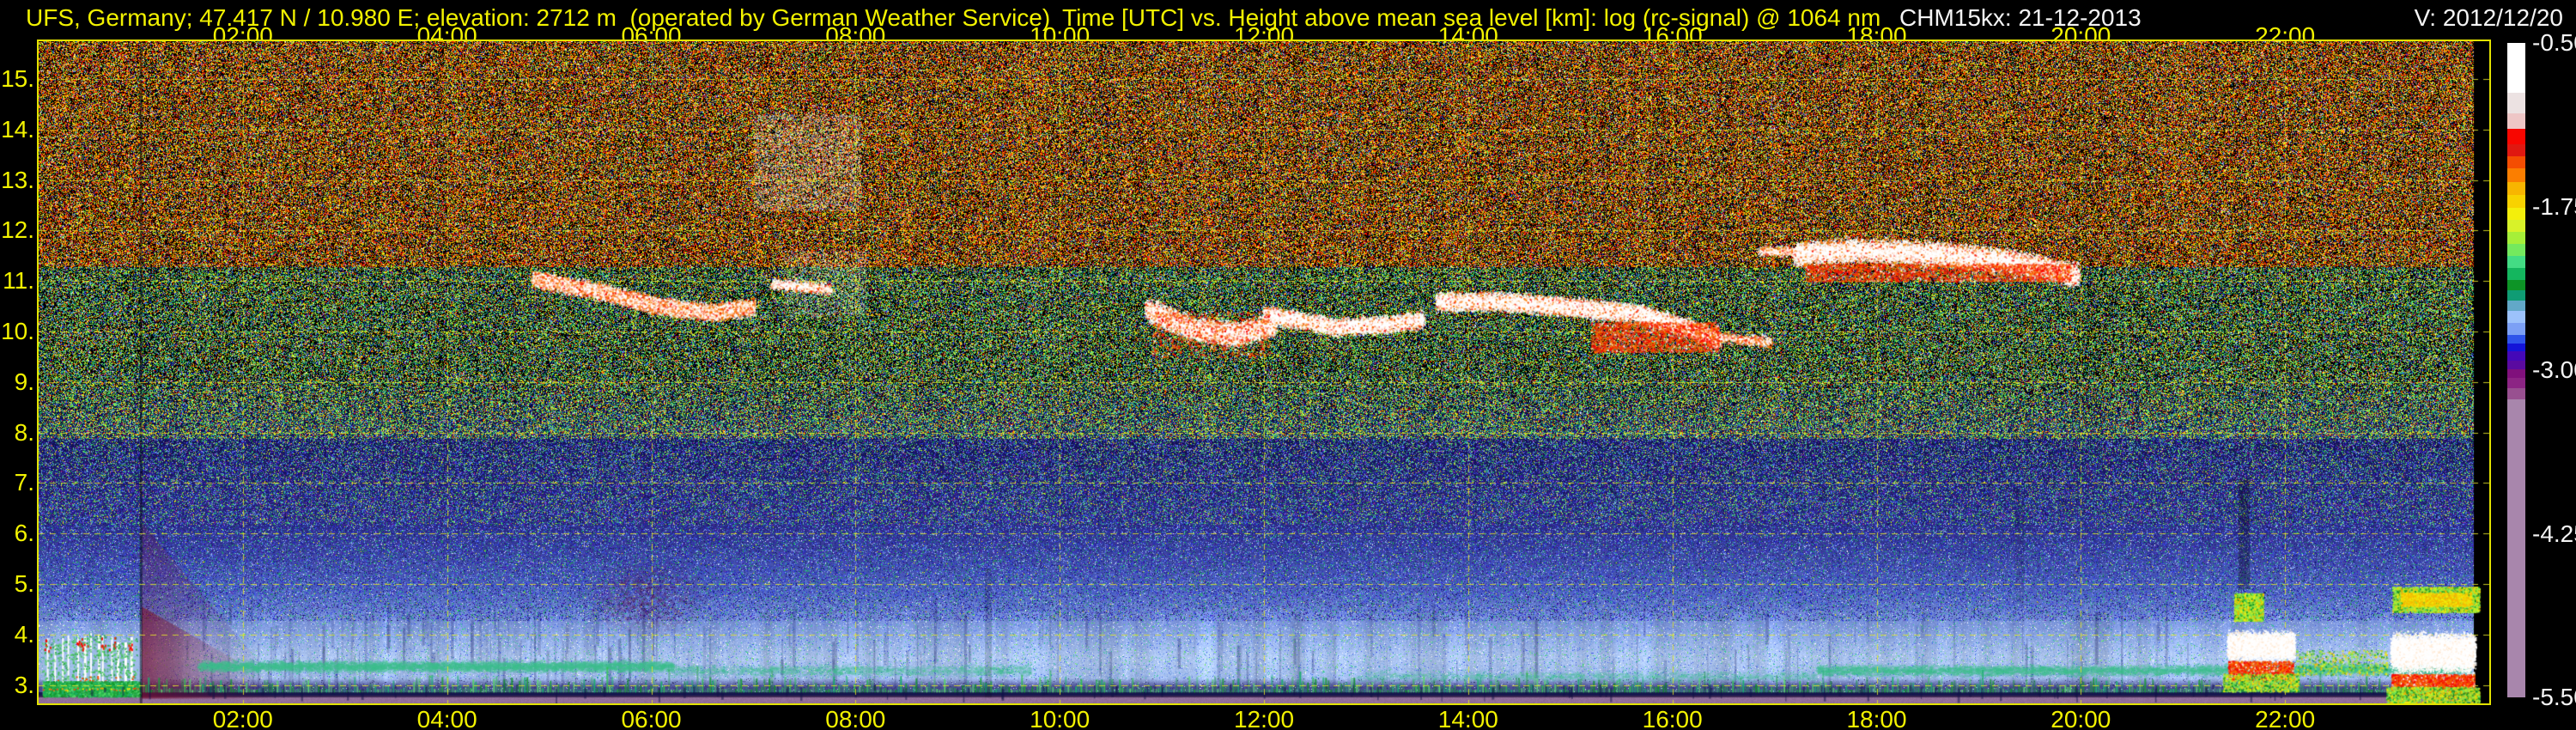 The width and height of the screenshot is (2576, 730). What do you see at coordinates (446, 718) in the screenshot?
I see `x-tick-bottom-04:00: 04:00` at bounding box center [446, 718].